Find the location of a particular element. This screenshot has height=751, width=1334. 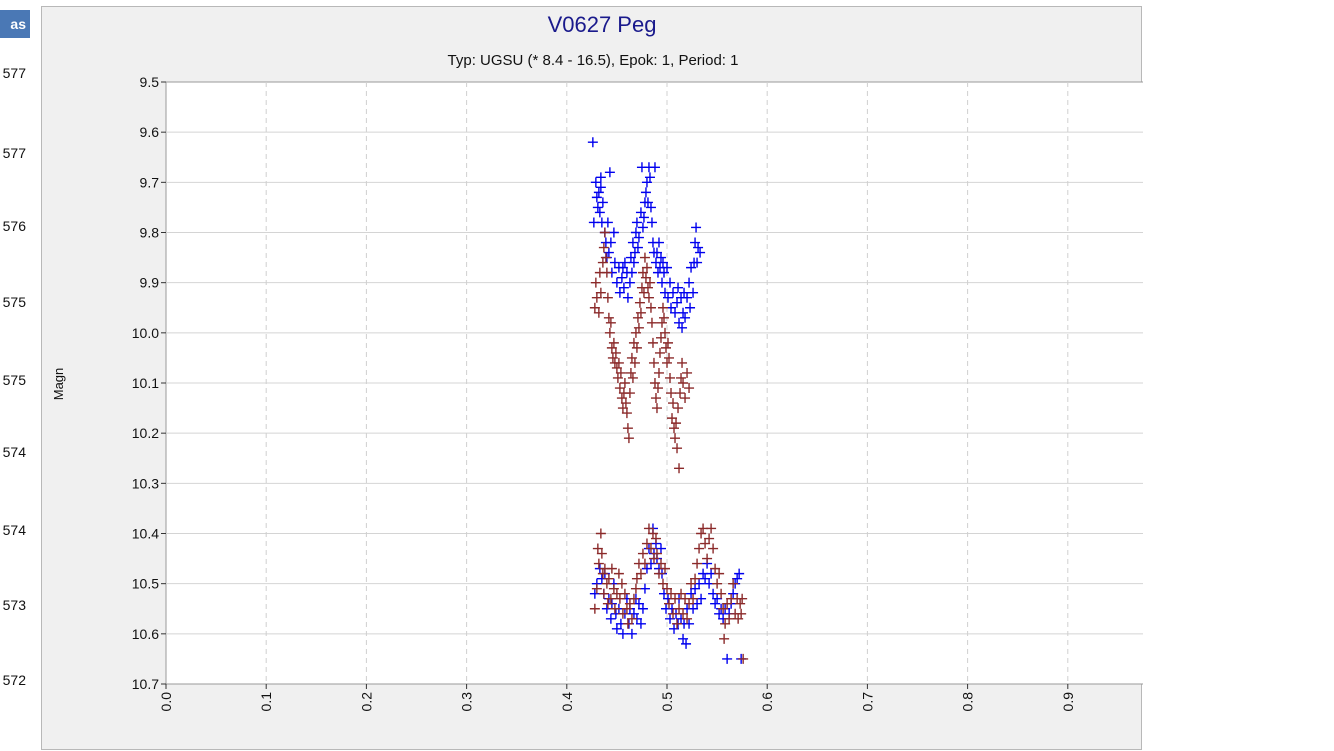

column-value: 572 is located at coordinates (14, 680).